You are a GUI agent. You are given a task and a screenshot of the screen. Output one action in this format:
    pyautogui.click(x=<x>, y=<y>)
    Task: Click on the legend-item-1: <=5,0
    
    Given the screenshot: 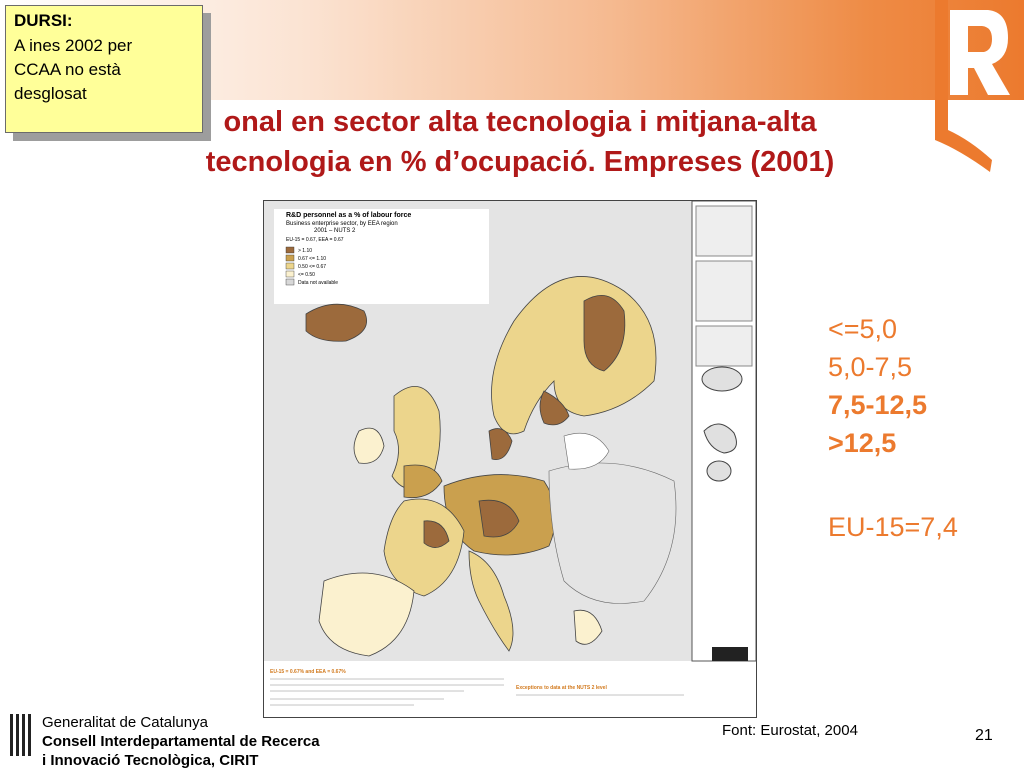 What is the action you would take?
    pyautogui.click(x=863, y=329)
    